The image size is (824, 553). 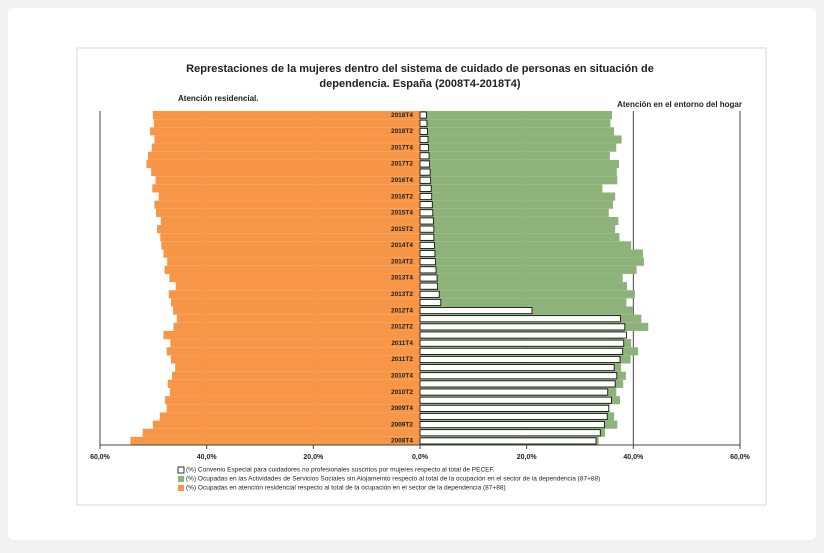 I want to click on annotation: Atención en el entorno del hogar, so click(x=679, y=104).